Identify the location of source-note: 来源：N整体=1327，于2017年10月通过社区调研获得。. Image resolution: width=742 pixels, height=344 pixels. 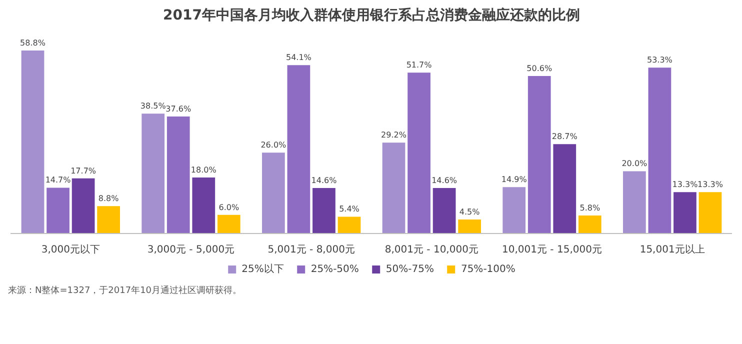
(125, 291).